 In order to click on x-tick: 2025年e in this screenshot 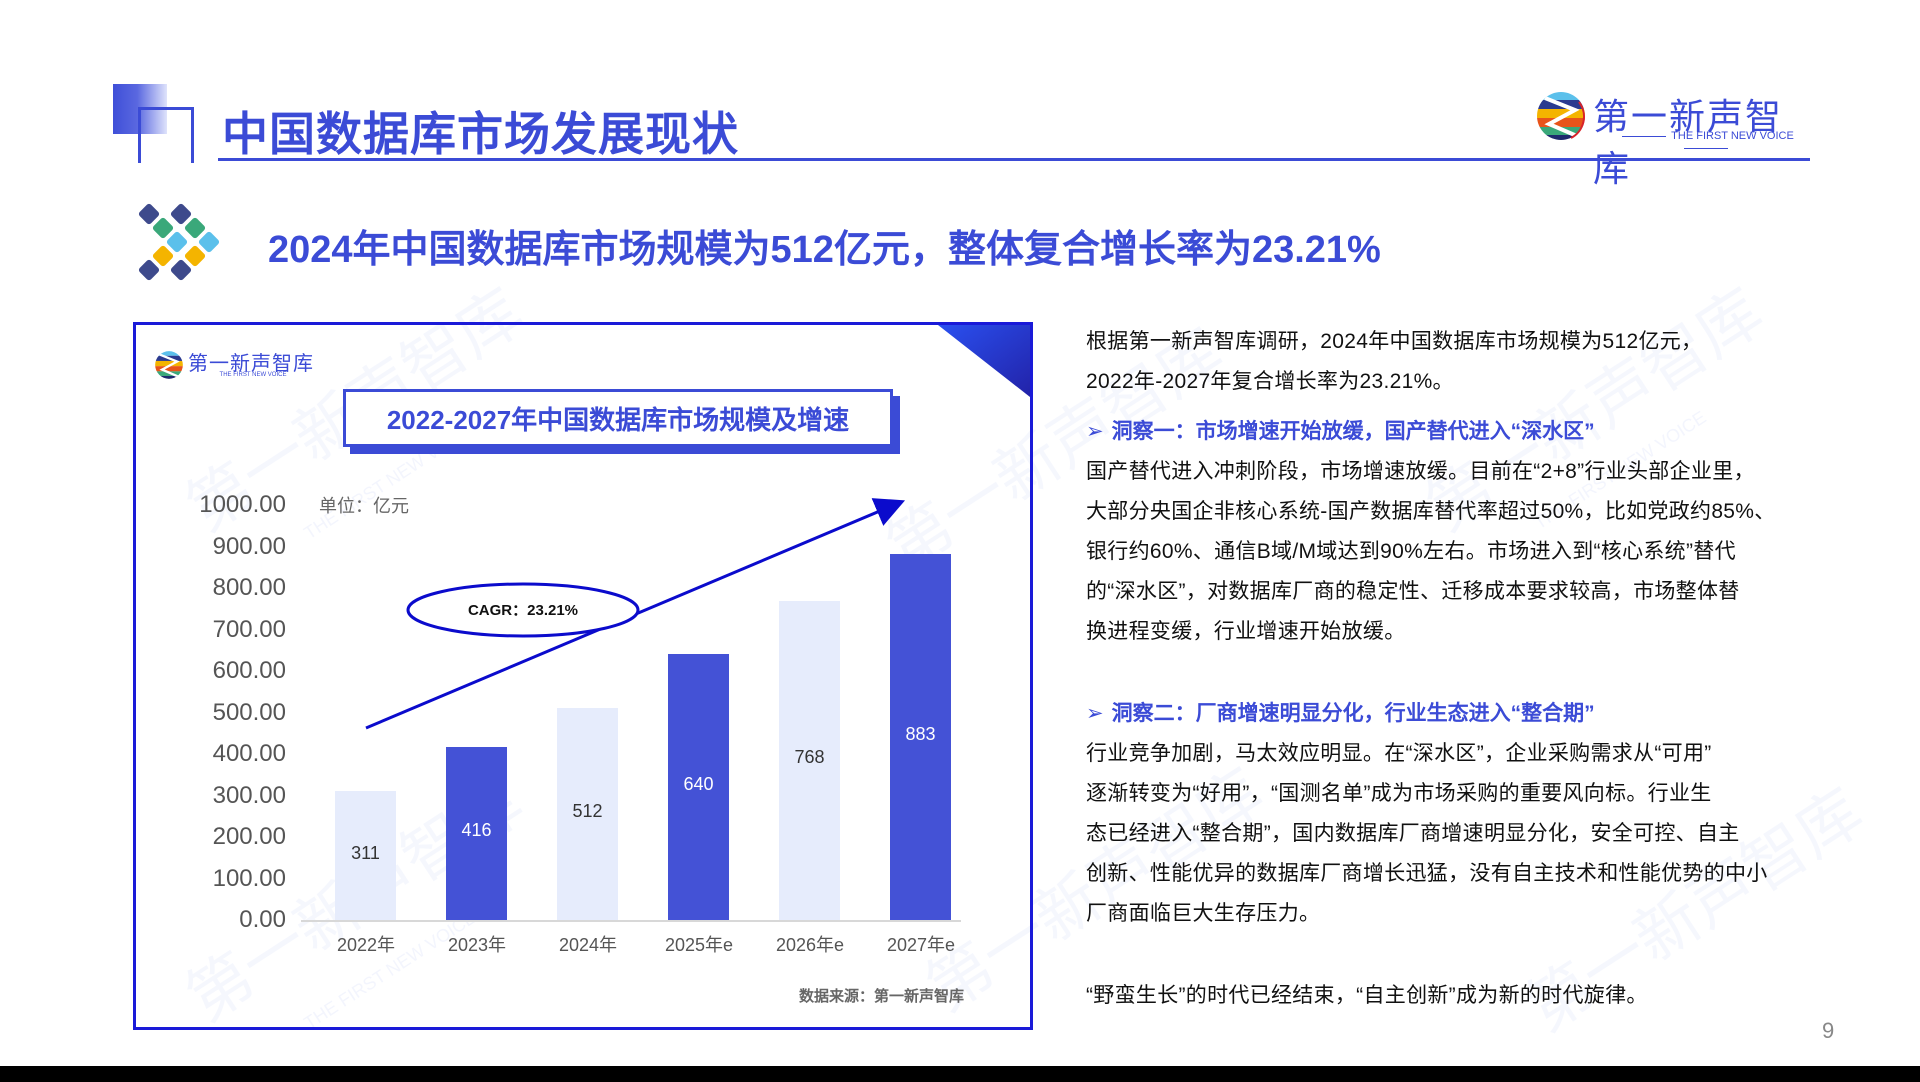, I will do `click(699, 945)`.